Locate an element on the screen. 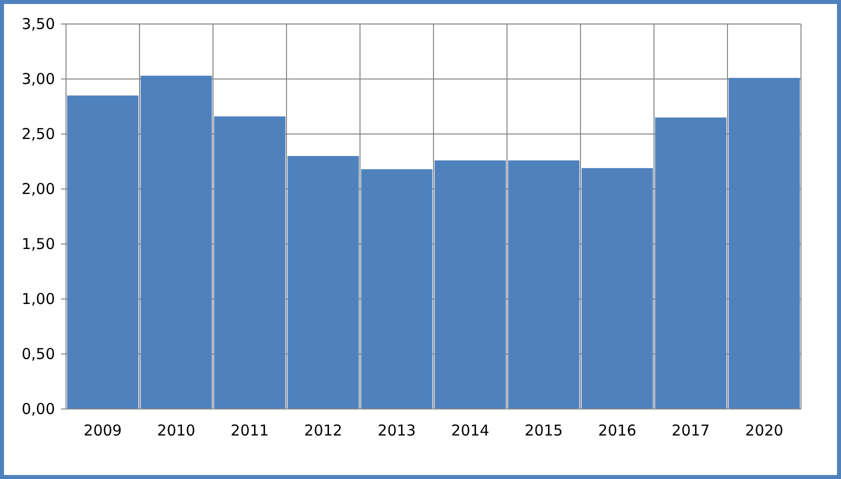 The image size is (841, 479). y-tick-label: 2,50 is located at coordinates (38, 133).